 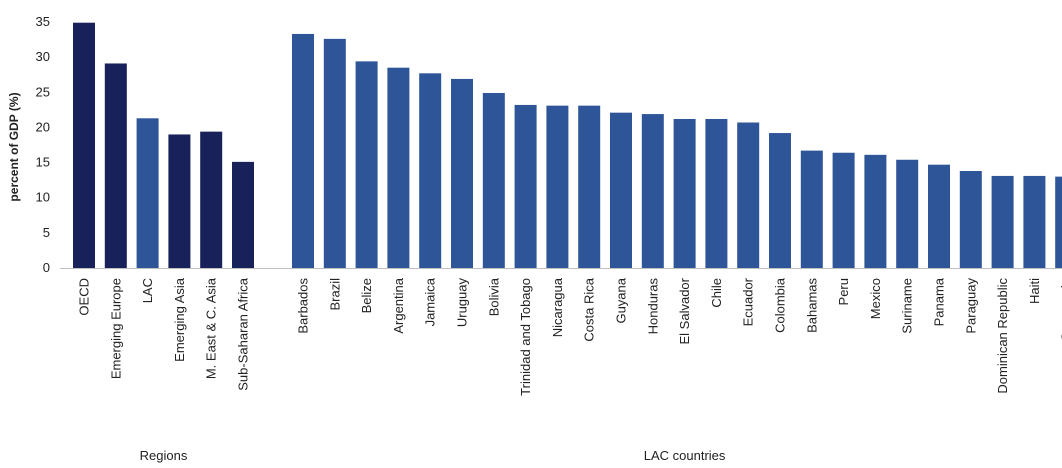 What do you see at coordinates (684, 310) in the screenshot?
I see `x-tick-label: El Salvador` at bounding box center [684, 310].